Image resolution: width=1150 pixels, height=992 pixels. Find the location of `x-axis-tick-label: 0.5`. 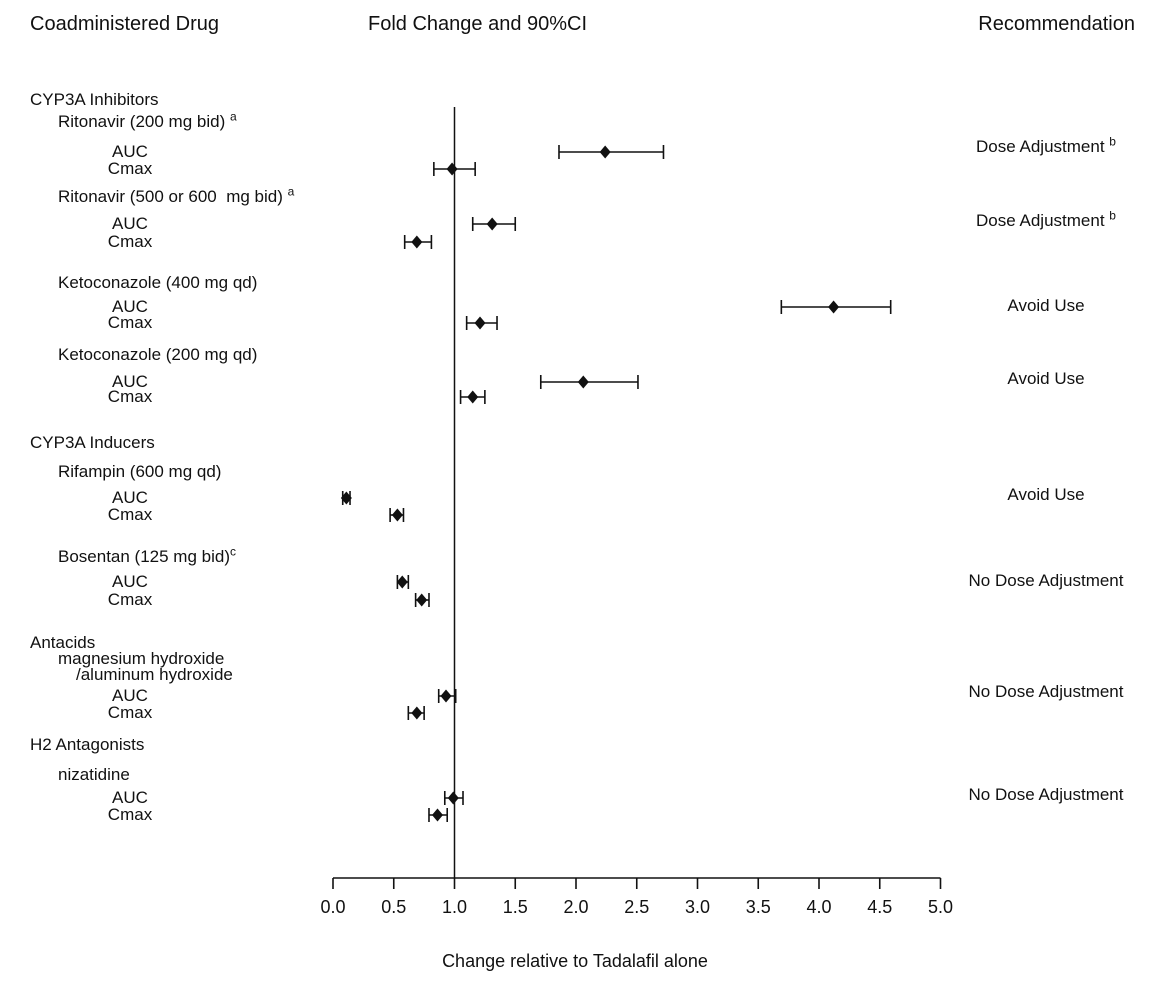

x-axis-tick-label: 0.5 is located at coordinates (394, 907).